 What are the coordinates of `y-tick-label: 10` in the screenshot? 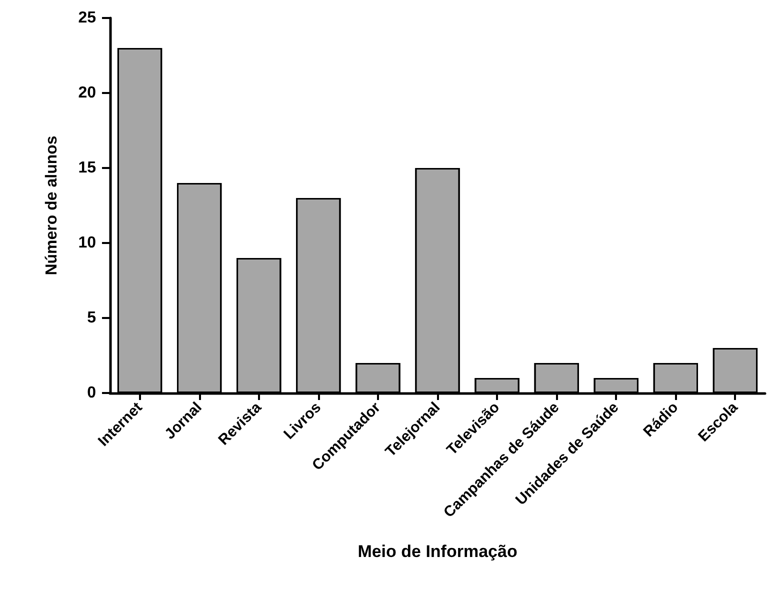 It's located at (87, 243).